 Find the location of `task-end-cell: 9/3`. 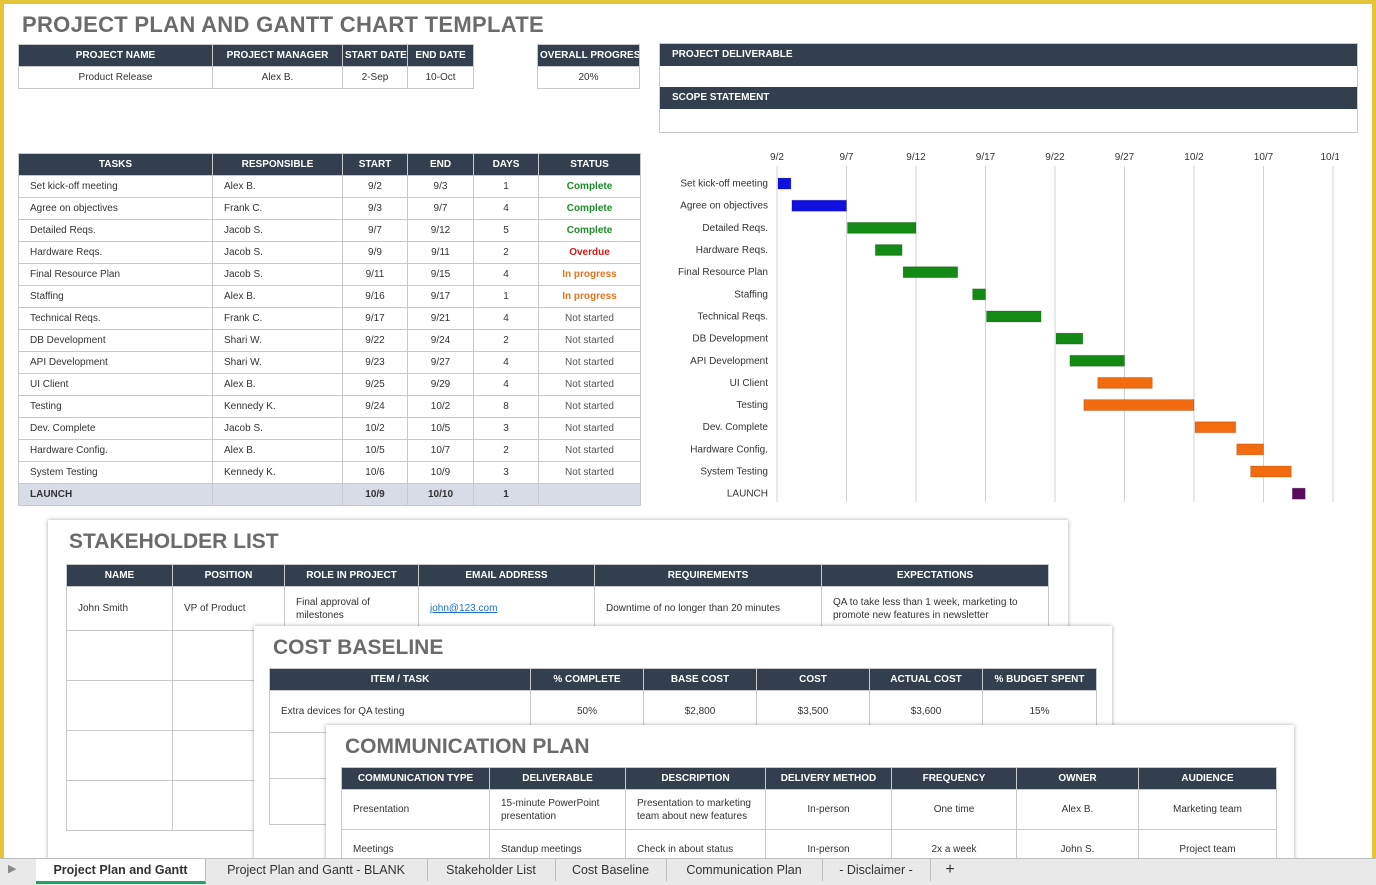

task-end-cell: 9/3 is located at coordinates (440, 186).